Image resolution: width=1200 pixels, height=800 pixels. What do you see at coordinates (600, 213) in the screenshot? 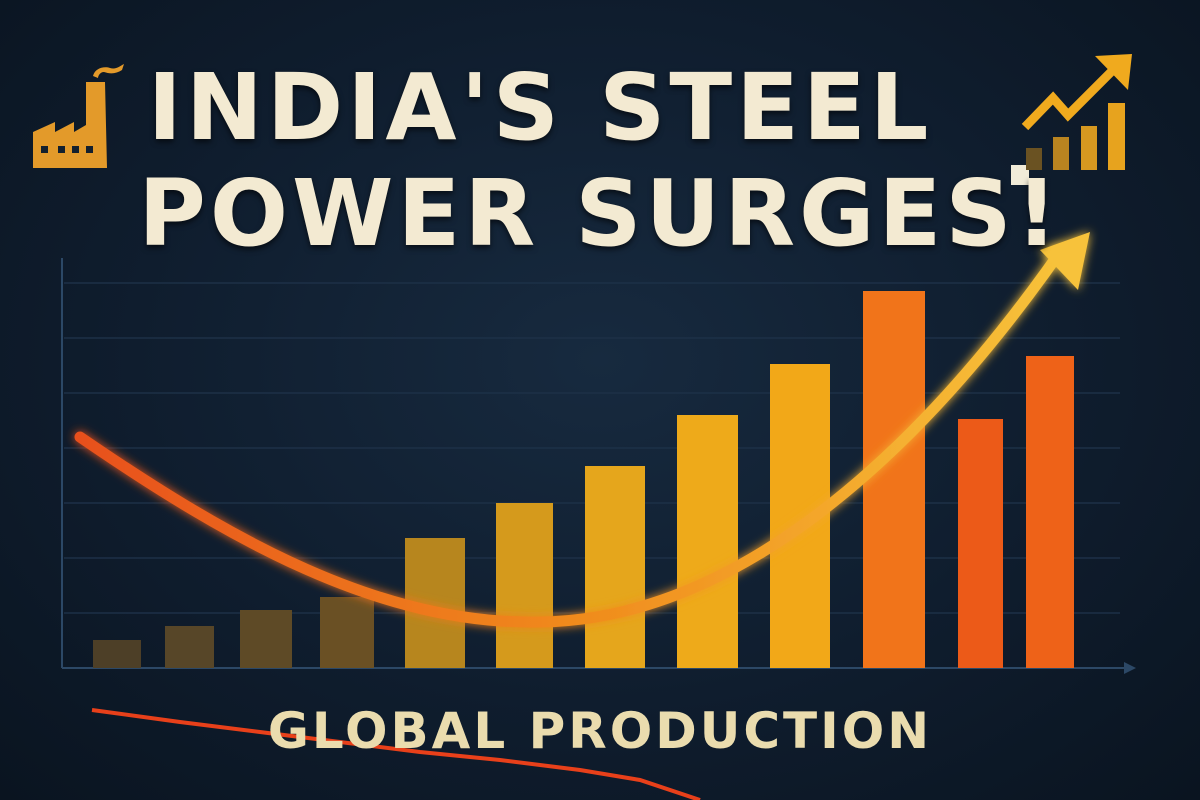
I see `title-line-2: POWER SURGES!` at bounding box center [600, 213].